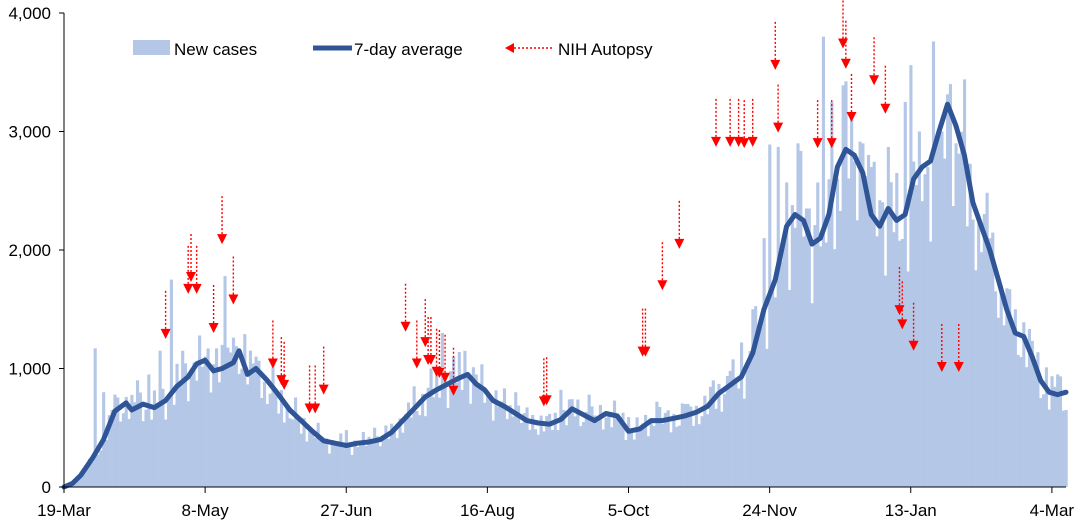 This screenshot has width=1080, height=520. What do you see at coordinates (29, 250) in the screenshot?
I see `y-tick-label: 2,000` at bounding box center [29, 250].